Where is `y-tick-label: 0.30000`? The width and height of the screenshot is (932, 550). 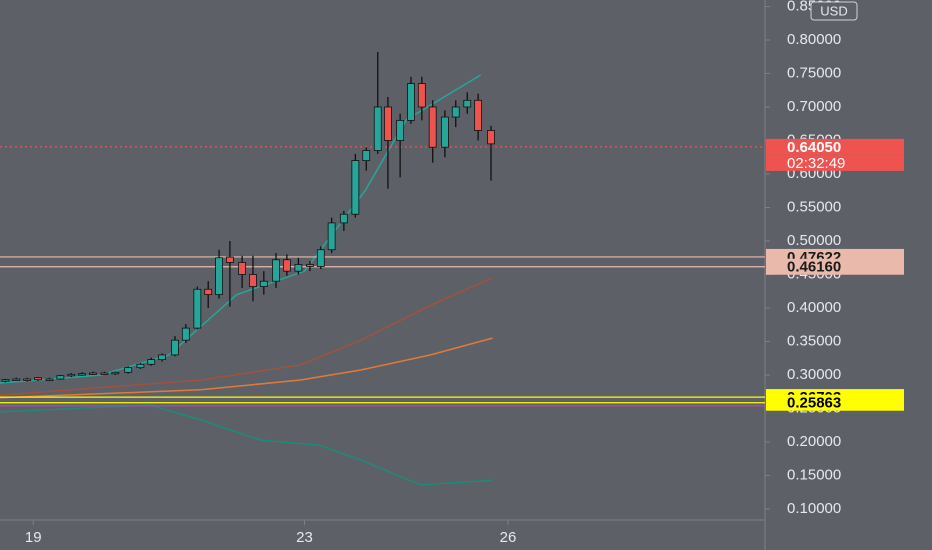
y-tick-label: 0.30000 is located at coordinates (814, 374).